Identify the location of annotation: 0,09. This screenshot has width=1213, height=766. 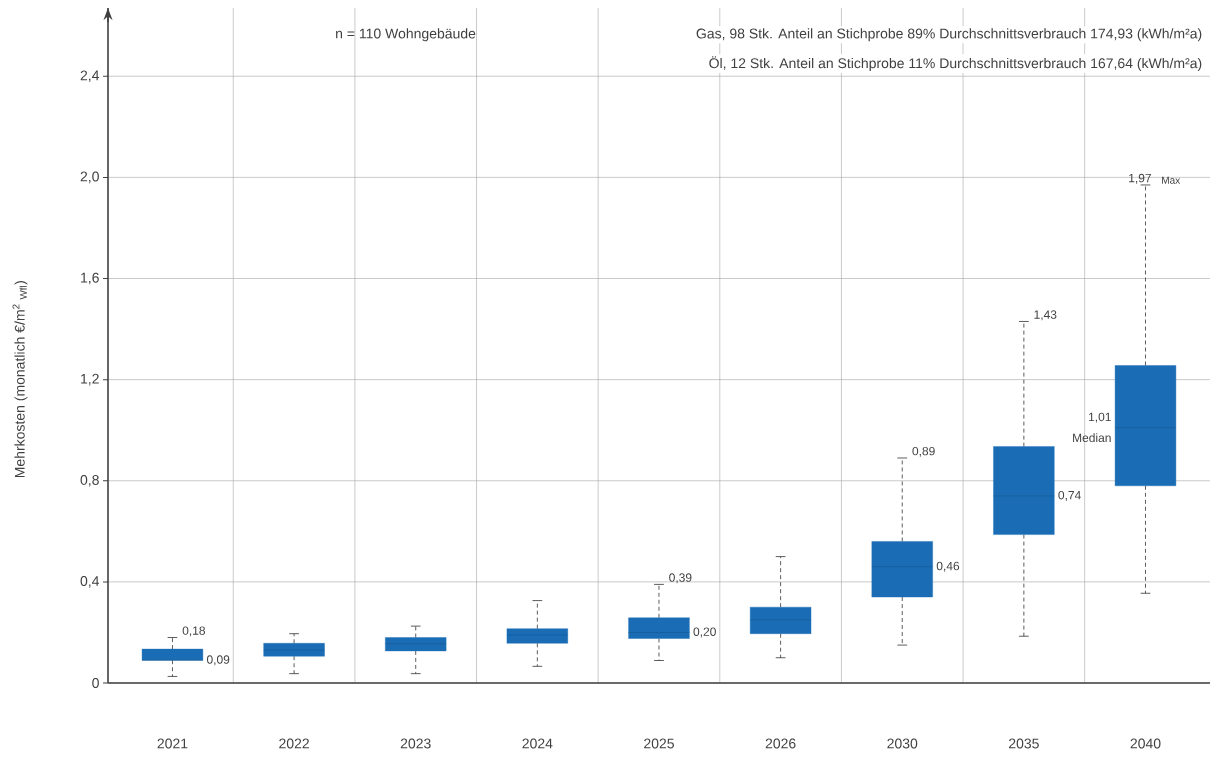
(218, 660).